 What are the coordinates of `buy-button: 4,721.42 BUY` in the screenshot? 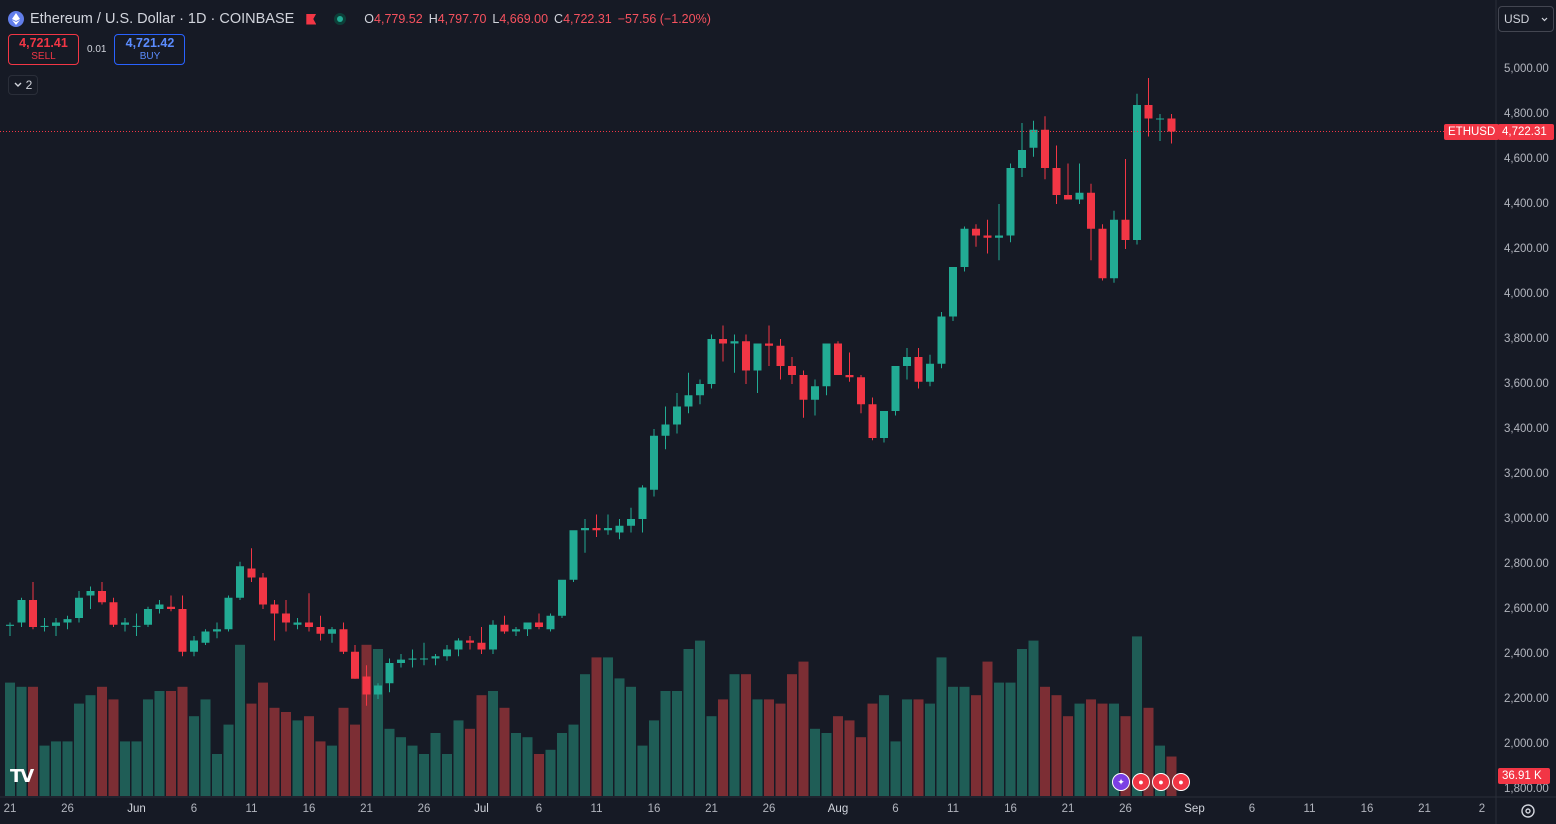 It's located at (150, 49).